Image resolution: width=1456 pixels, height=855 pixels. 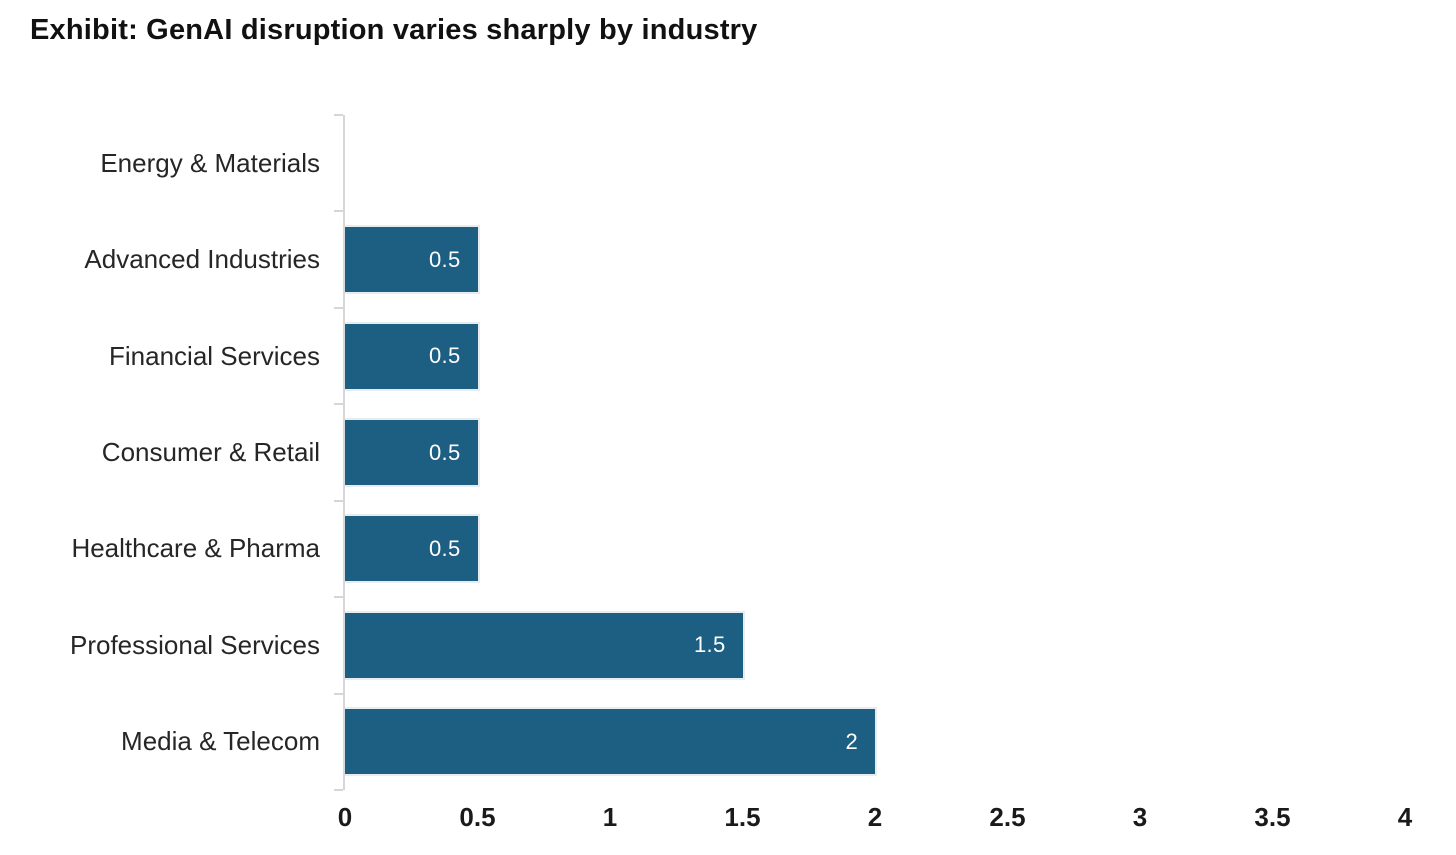 I want to click on x-tick-label: 3, so click(x=1140, y=817).